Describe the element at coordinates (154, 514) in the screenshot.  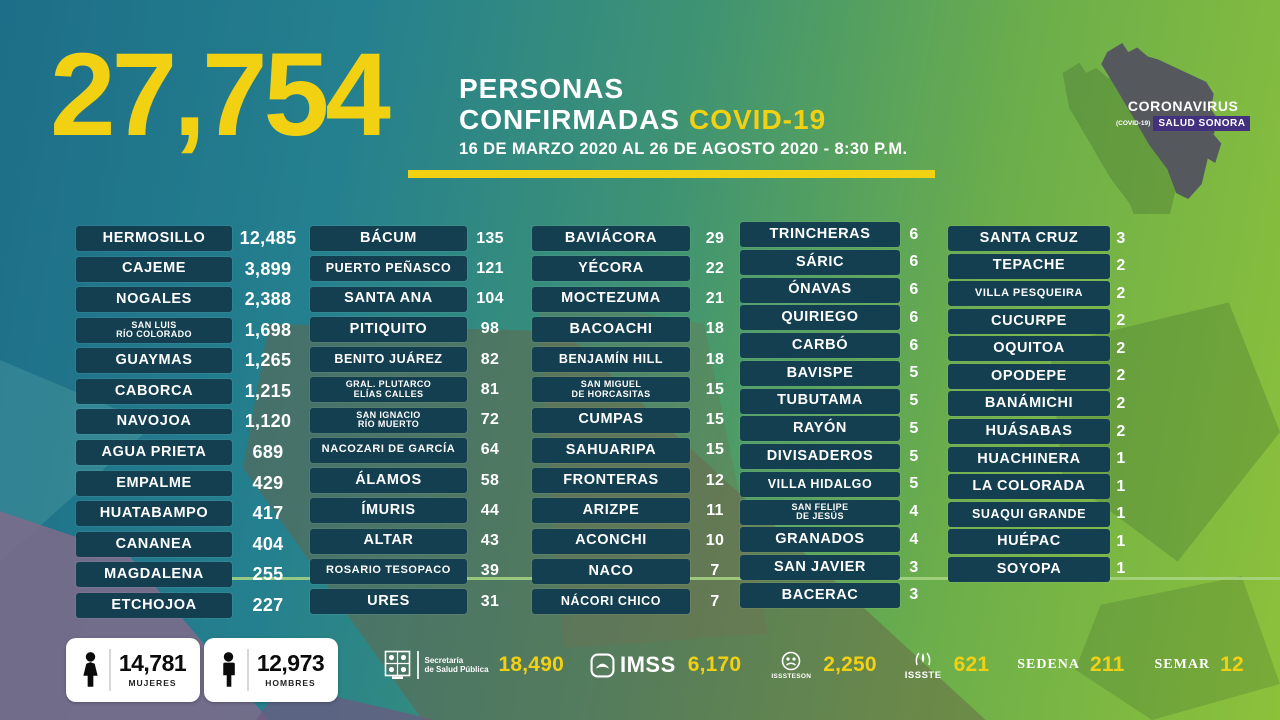
I see `municipality-pill: HUATABAMPO` at that location.